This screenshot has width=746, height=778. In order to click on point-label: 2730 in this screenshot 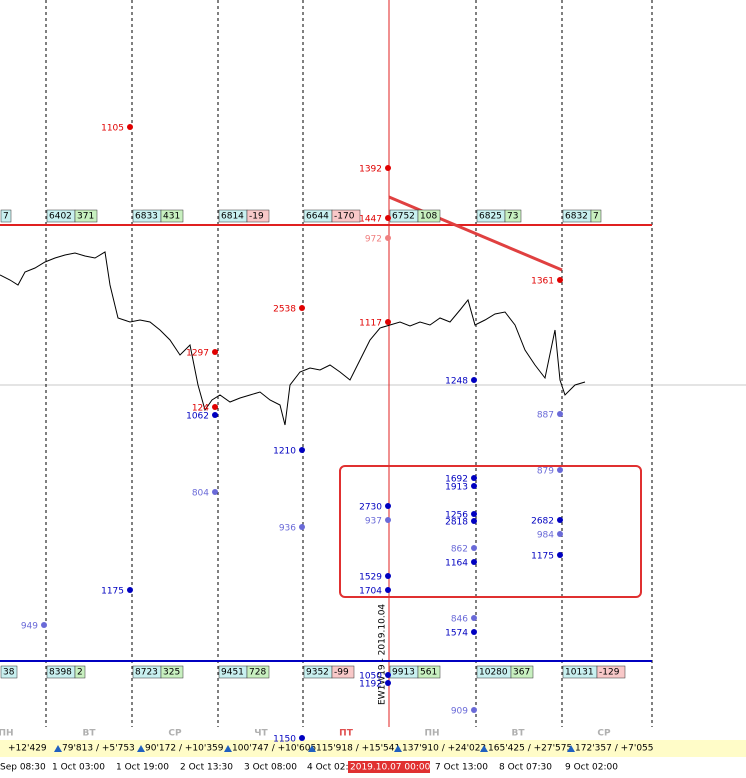, I will do `click(370, 508)`.